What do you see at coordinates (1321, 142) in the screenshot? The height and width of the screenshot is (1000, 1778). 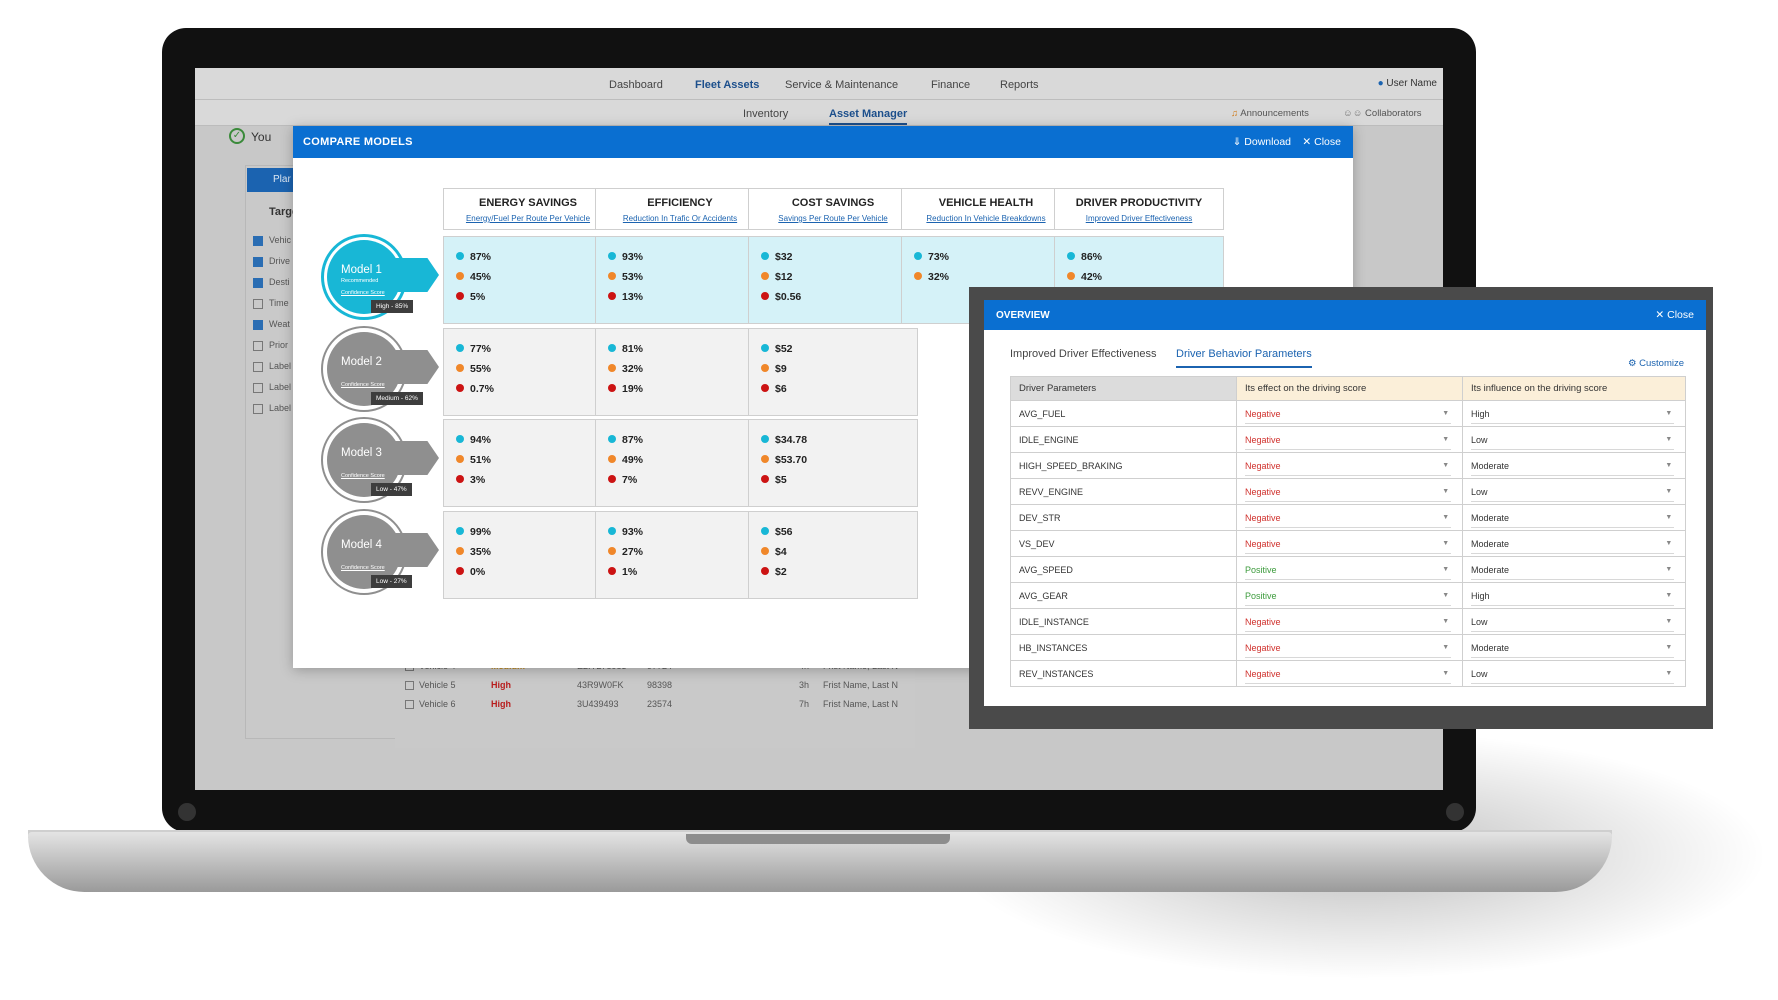 I see `compare-close-button: ✕ Close` at bounding box center [1321, 142].